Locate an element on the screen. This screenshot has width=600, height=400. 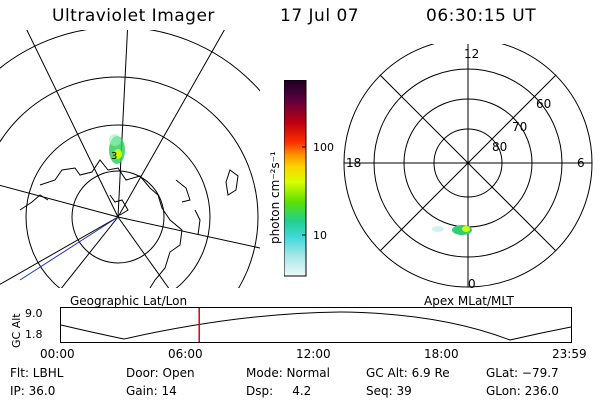
status-flt: Flt: LBHL is located at coordinates (37, 373).